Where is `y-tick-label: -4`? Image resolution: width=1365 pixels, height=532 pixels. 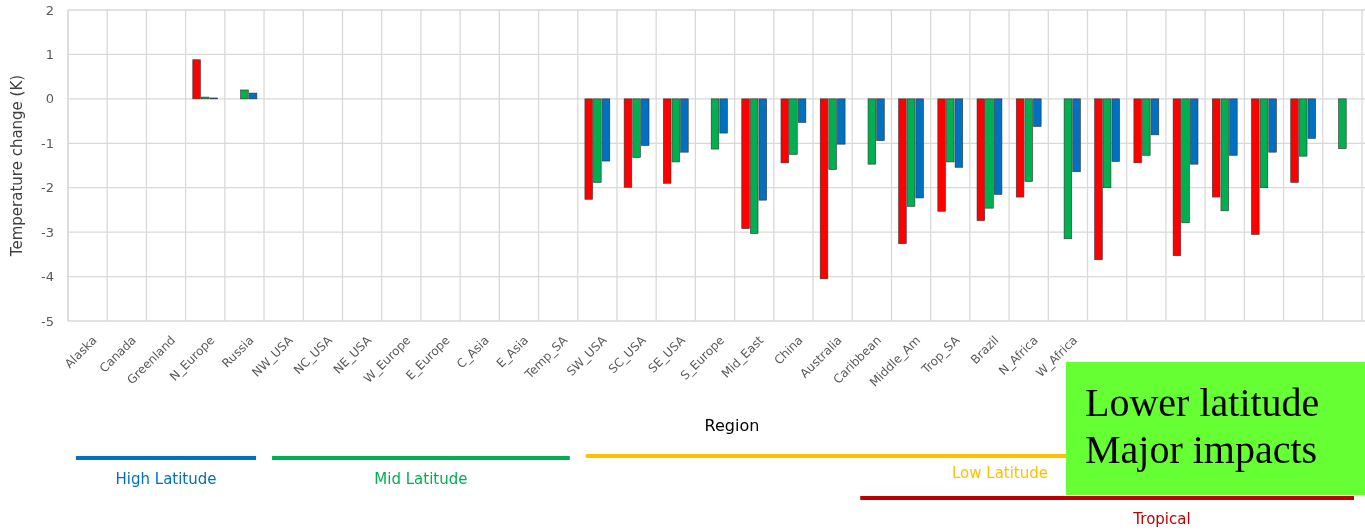
y-tick-label: -4 is located at coordinates (47, 277).